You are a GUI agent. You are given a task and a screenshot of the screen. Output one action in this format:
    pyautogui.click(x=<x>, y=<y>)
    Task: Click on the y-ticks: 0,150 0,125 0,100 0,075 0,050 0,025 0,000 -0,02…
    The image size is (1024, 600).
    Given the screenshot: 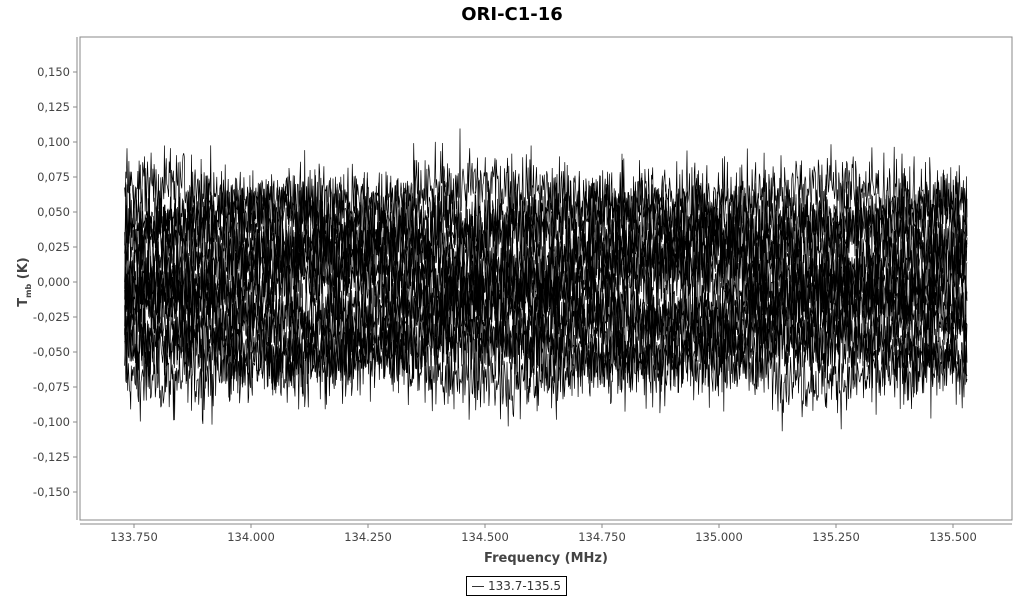 What is the action you would take?
    pyautogui.click(x=55, y=282)
    